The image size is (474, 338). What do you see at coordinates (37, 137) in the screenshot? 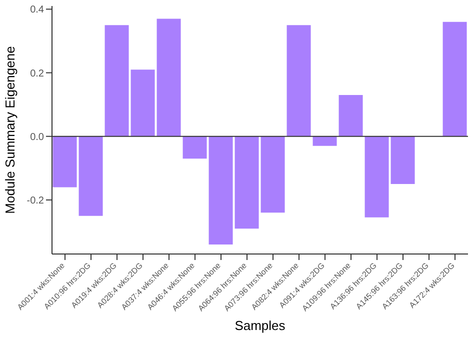
I see `y-tick-label: 0.0` at bounding box center [37, 137].